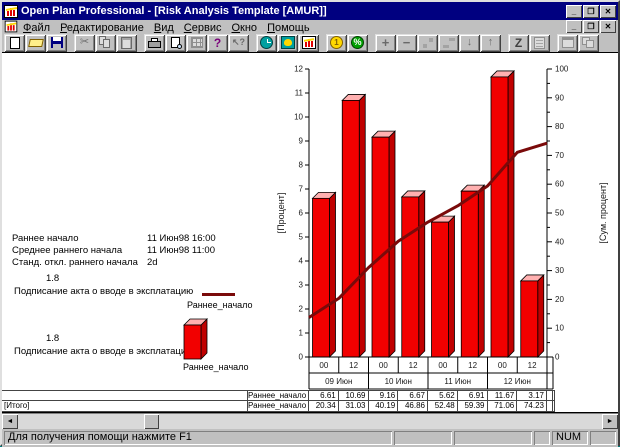 The height and width of the screenshot is (447, 620). I want to click on menu-item-2: Редактирование, so click(102, 27).